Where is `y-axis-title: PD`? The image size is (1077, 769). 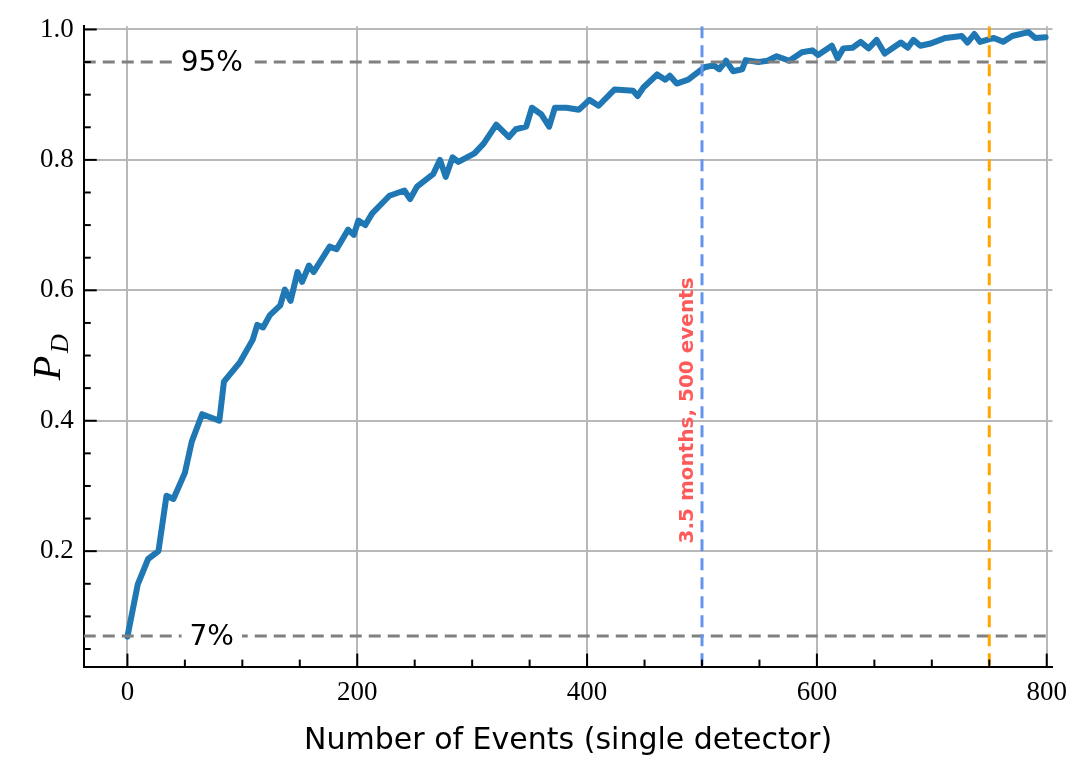 y-axis-title: PD is located at coordinates (49, 357).